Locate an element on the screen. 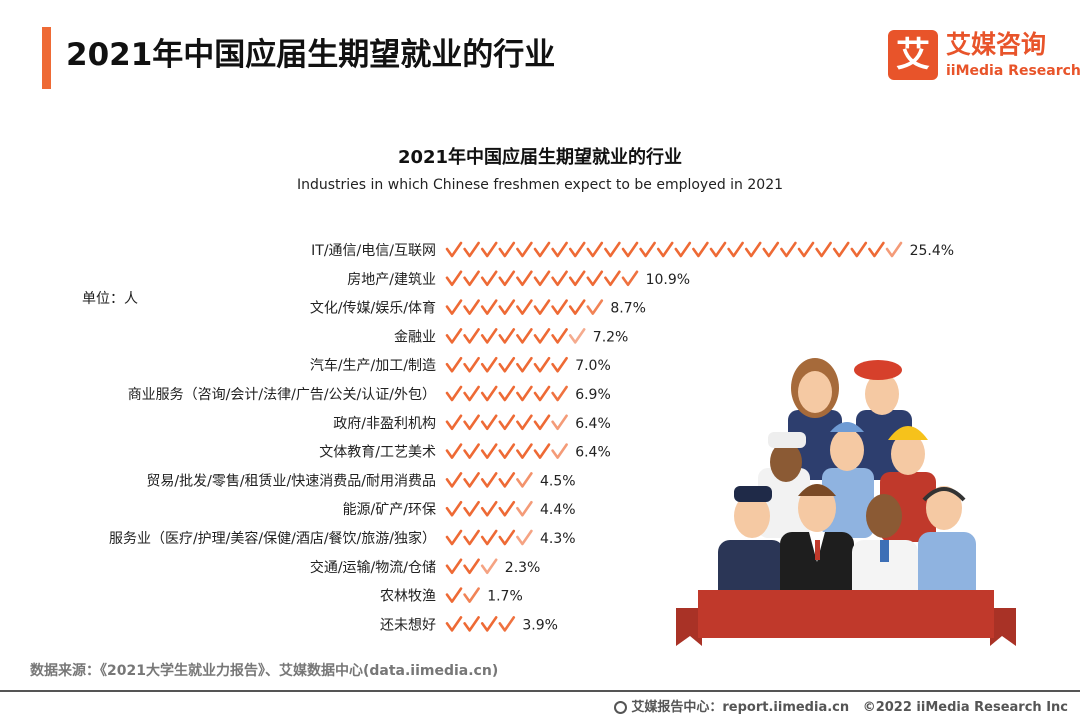  value-label: 2.3% is located at coordinates (523, 568).